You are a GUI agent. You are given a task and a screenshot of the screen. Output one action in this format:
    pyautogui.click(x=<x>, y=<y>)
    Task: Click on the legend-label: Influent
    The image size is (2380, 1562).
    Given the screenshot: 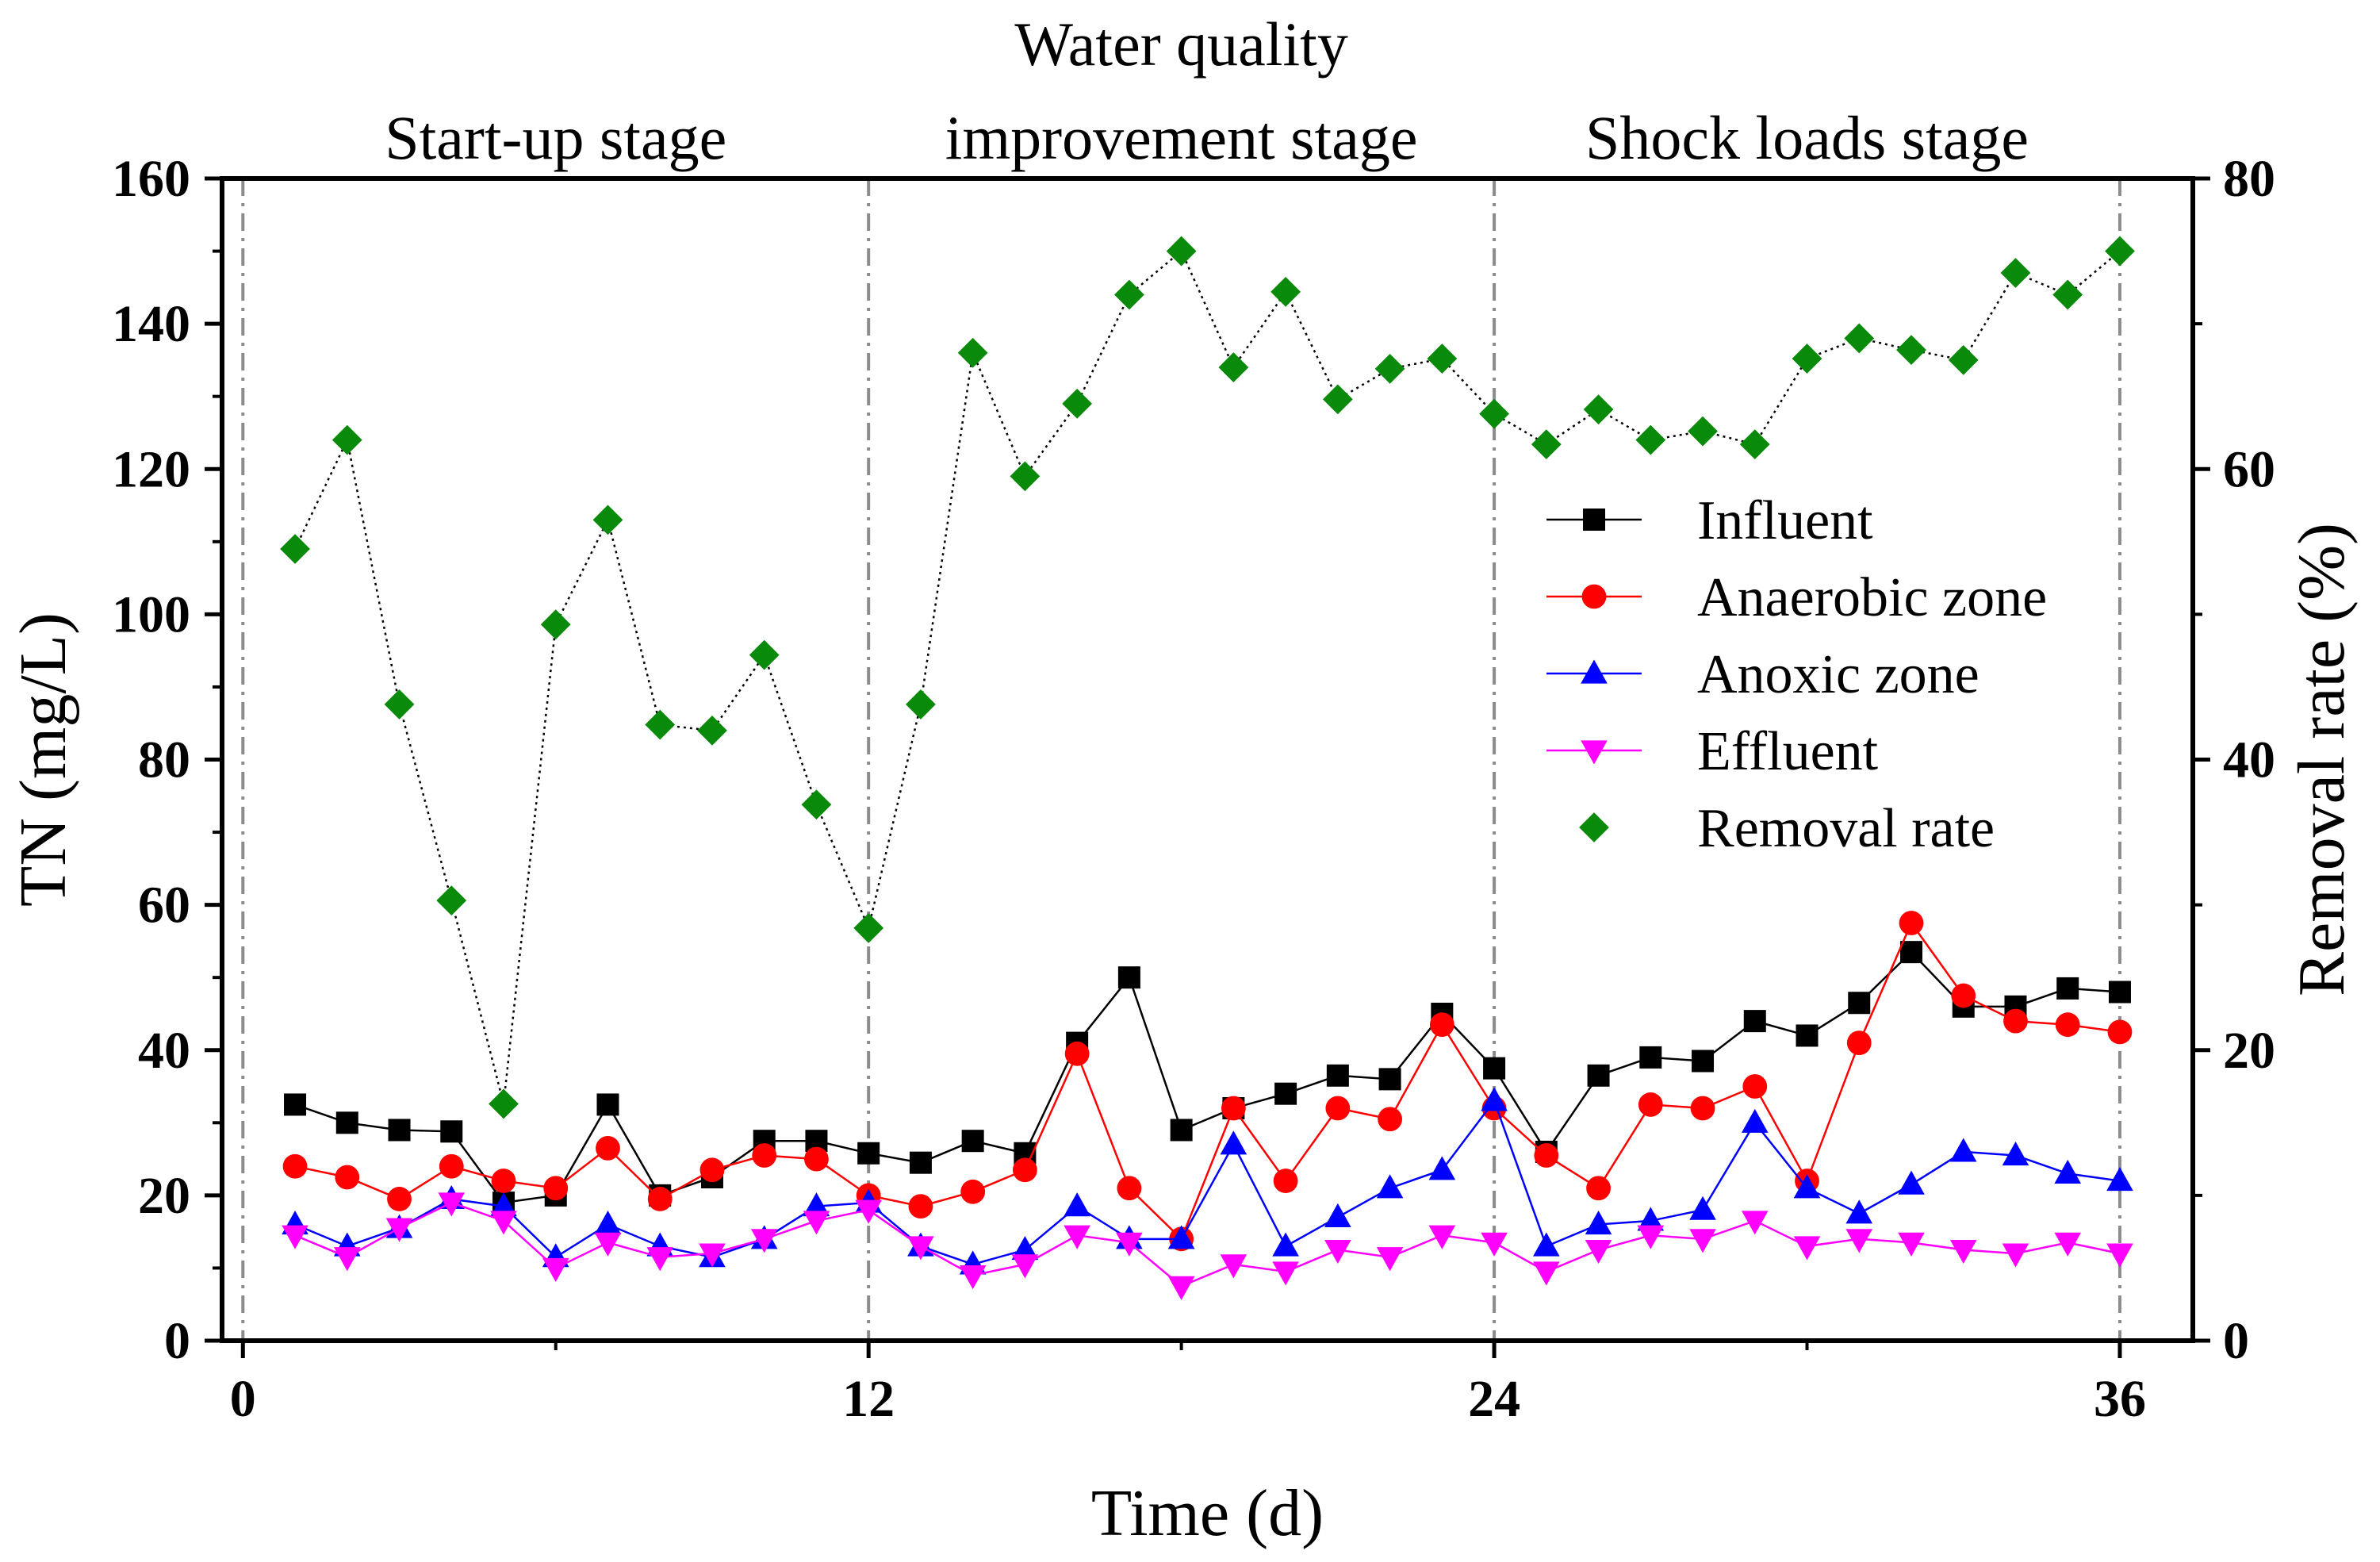 What is the action you would take?
    pyautogui.click(x=1785, y=521)
    